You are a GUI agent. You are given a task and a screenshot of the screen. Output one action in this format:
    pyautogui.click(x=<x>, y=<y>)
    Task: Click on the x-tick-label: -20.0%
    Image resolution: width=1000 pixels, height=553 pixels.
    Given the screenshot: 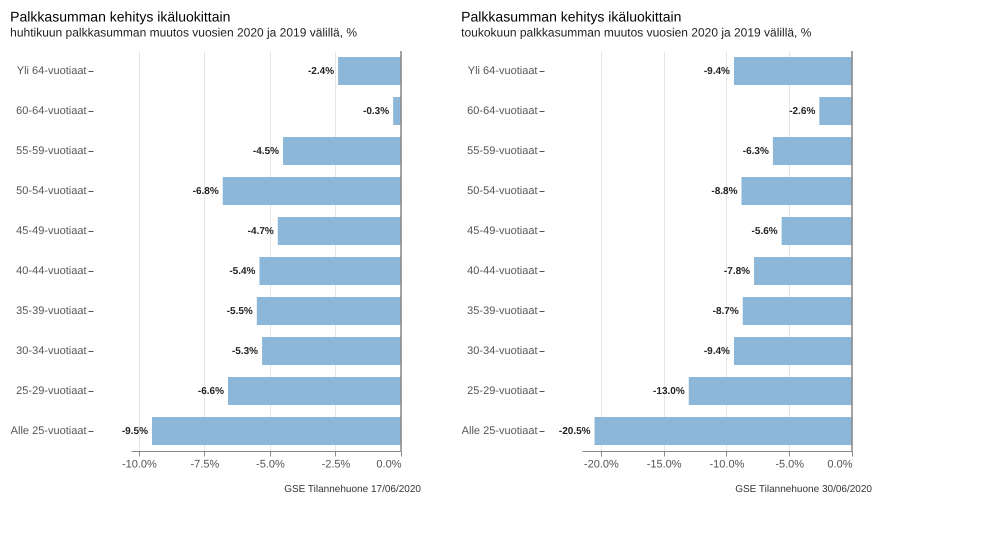 What is the action you would take?
    pyautogui.click(x=601, y=464)
    